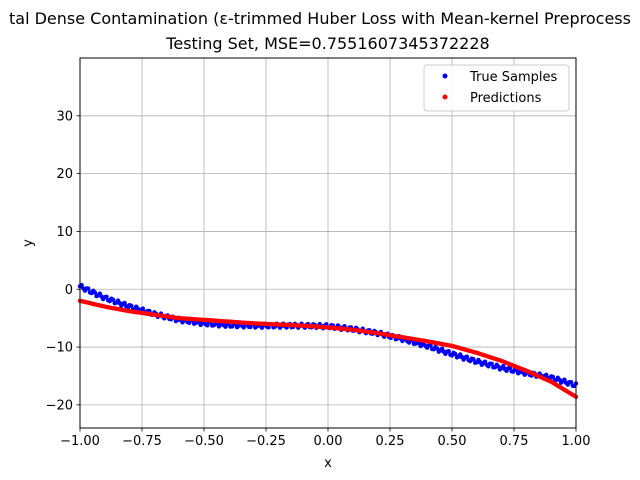 The width and height of the screenshot is (640, 480). Describe the element at coordinates (28, 243) in the screenshot. I see `y-axis-label: y` at that location.